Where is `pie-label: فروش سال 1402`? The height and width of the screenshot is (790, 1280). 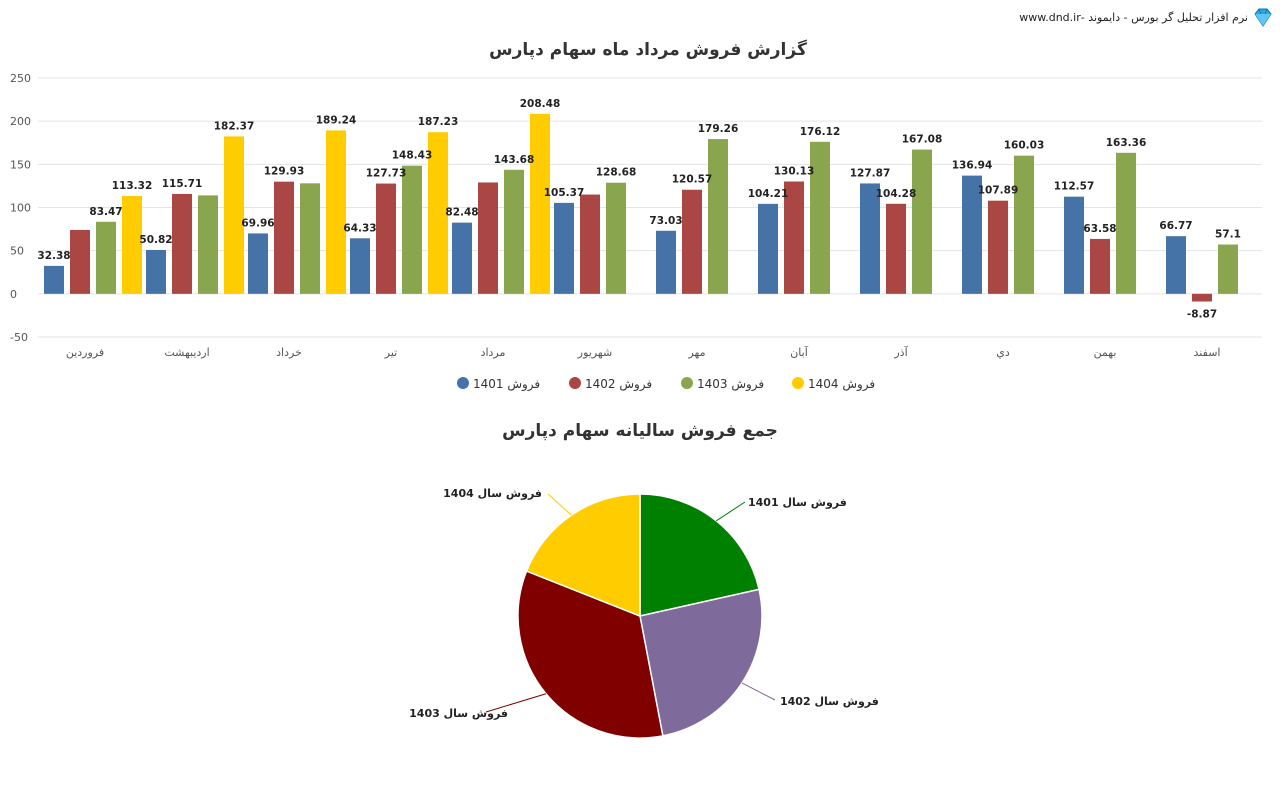 pie-label: فروش سال 1402 is located at coordinates (829, 701).